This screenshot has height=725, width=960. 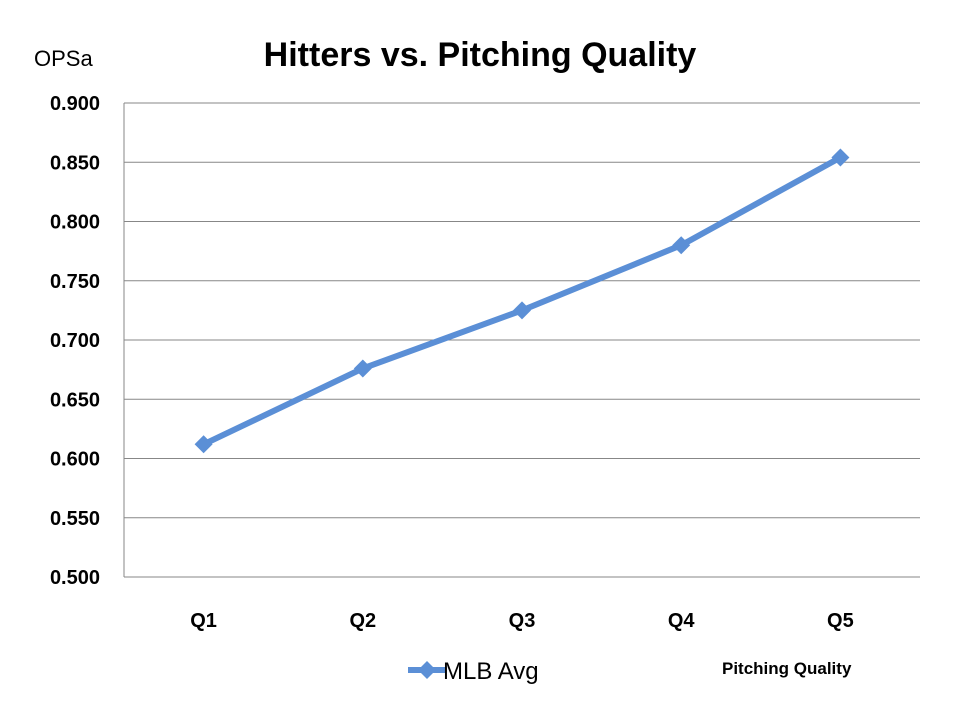 What do you see at coordinates (63, 58) in the screenshot?
I see `y-axis-label: OPSa` at bounding box center [63, 58].